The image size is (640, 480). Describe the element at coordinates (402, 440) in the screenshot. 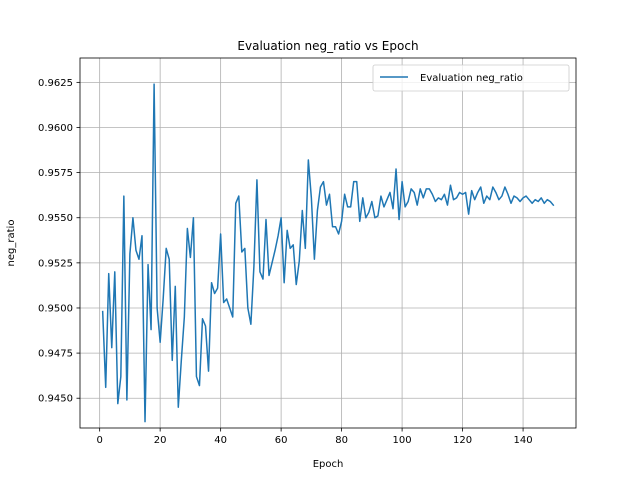

I see `x-tick-label: 100` at that location.